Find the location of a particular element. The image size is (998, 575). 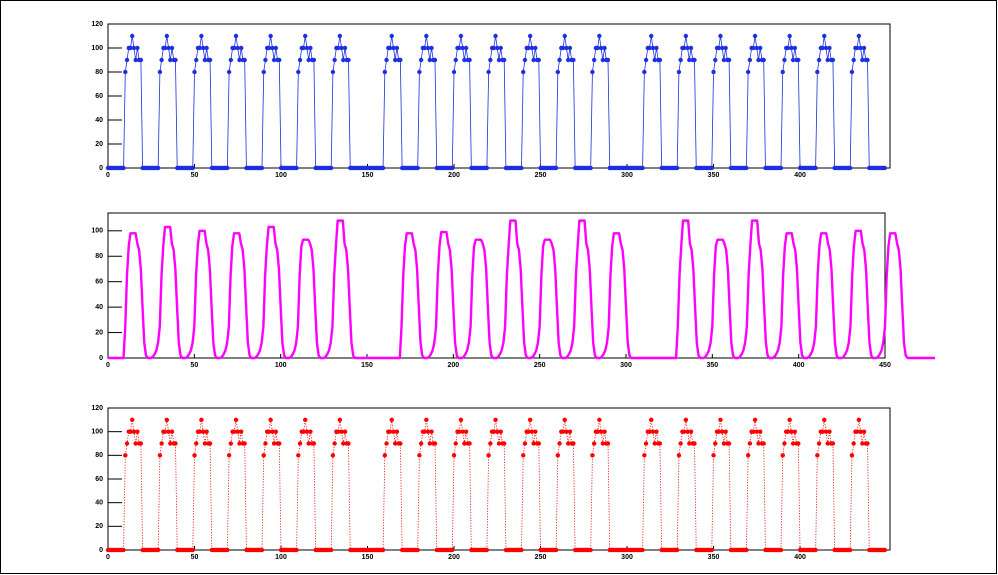

x-tick-label: 450 is located at coordinates (885, 365).